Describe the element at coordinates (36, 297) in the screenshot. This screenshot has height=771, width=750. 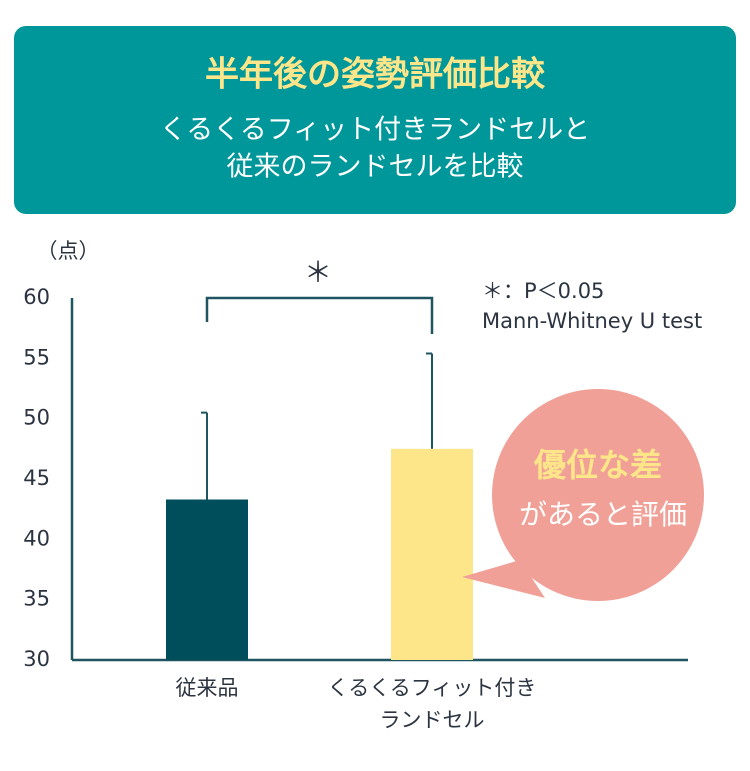
I see `y-tick-label: 60` at that location.